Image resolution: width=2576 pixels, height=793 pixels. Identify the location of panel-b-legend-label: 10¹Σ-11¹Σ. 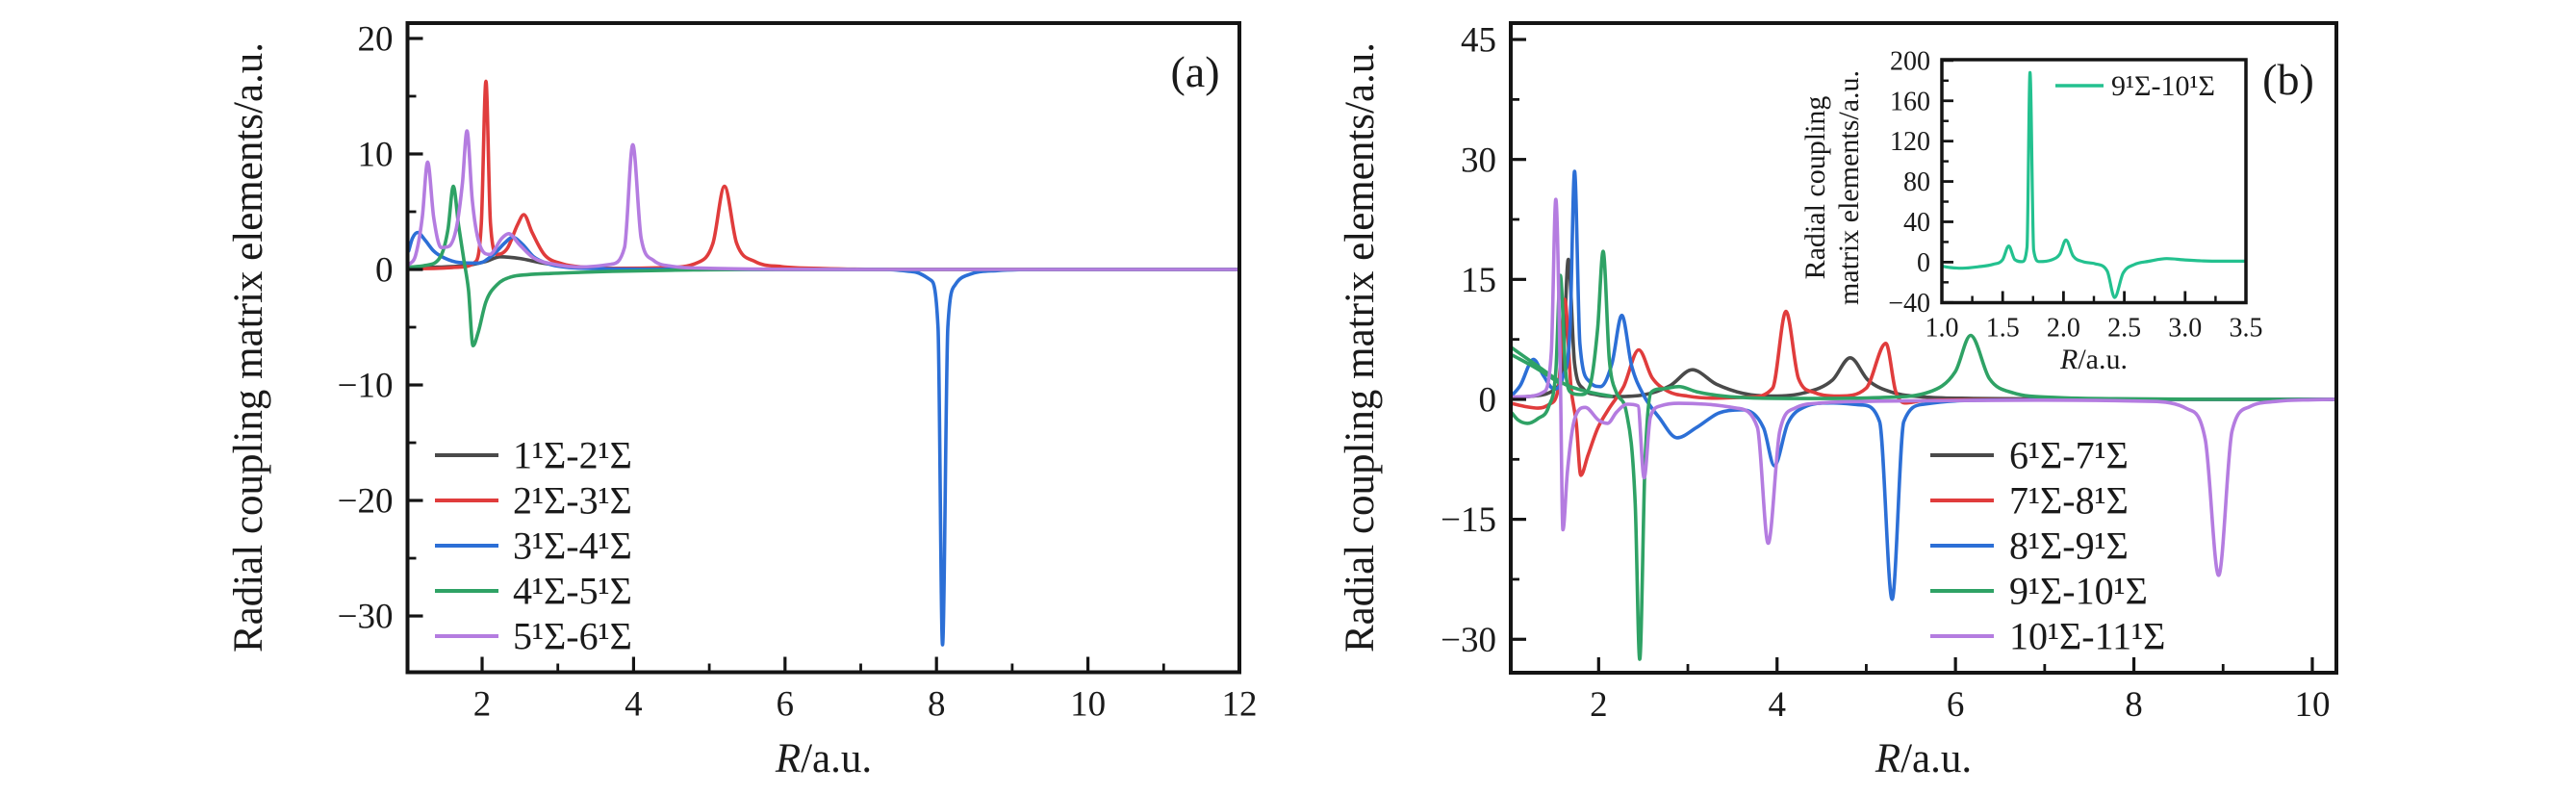
(2087, 636).